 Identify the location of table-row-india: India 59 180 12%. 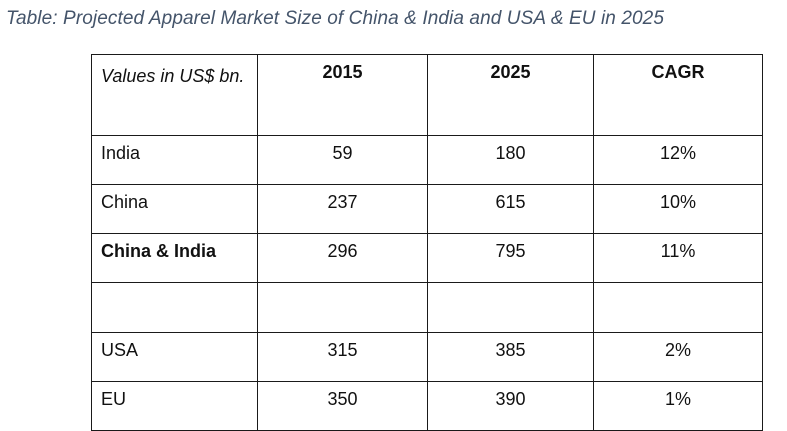
(427, 160).